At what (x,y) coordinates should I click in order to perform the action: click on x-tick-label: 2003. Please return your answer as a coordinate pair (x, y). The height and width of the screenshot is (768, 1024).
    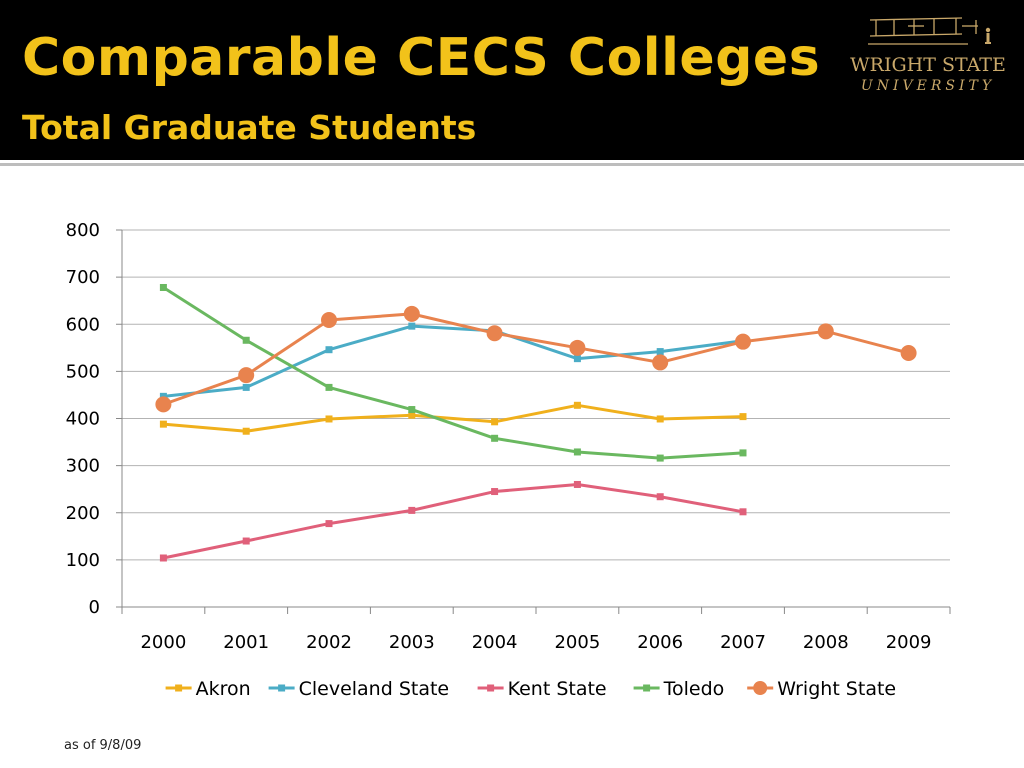
    Looking at the image, I should click on (412, 642).